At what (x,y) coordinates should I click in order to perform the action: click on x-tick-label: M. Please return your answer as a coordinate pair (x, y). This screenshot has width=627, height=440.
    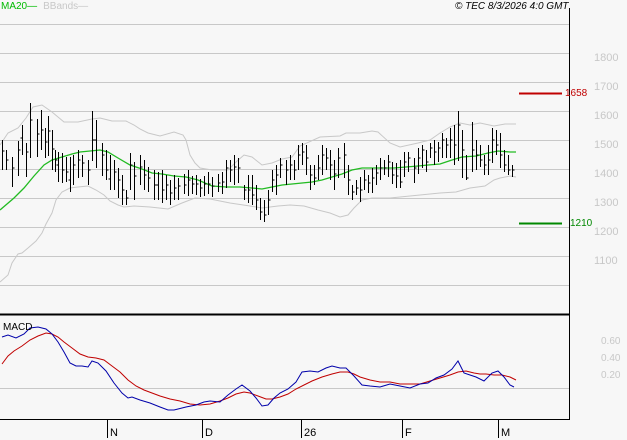
    Looking at the image, I should click on (506, 433).